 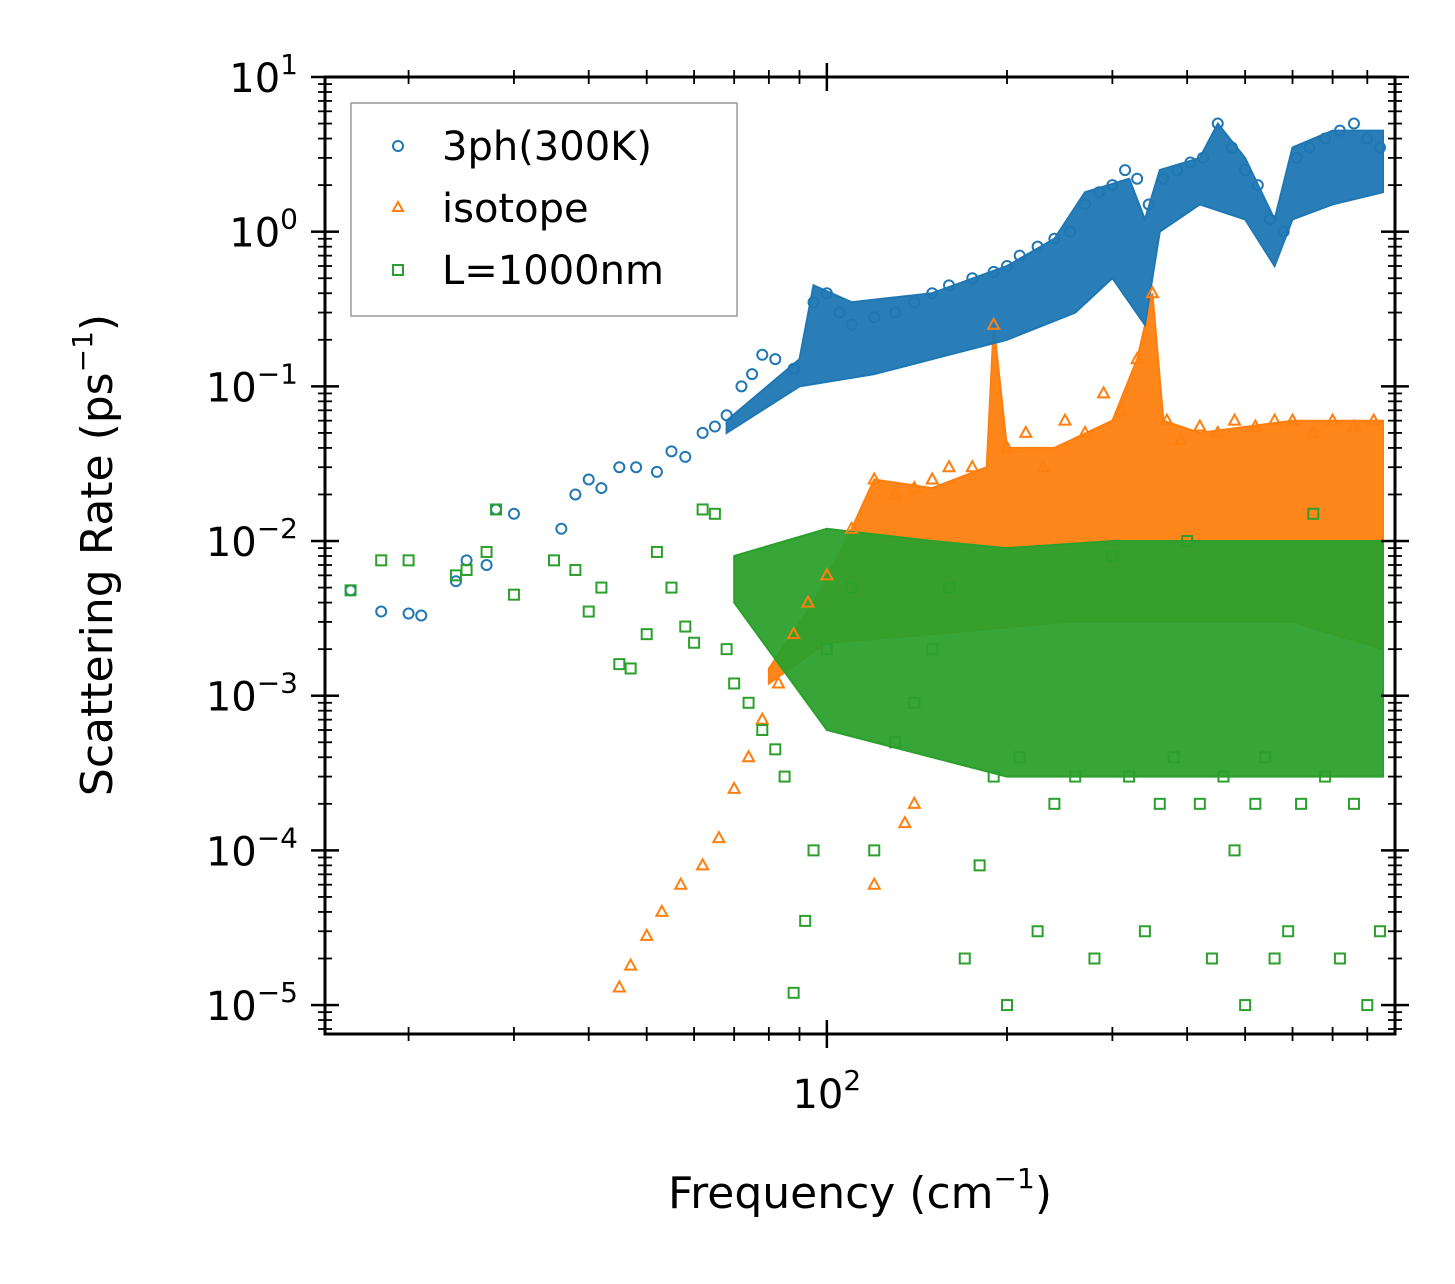 What do you see at coordinates (1367, 138) in the screenshot?
I see `point-3ph-300k--63` at bounding box center [1367, 138].